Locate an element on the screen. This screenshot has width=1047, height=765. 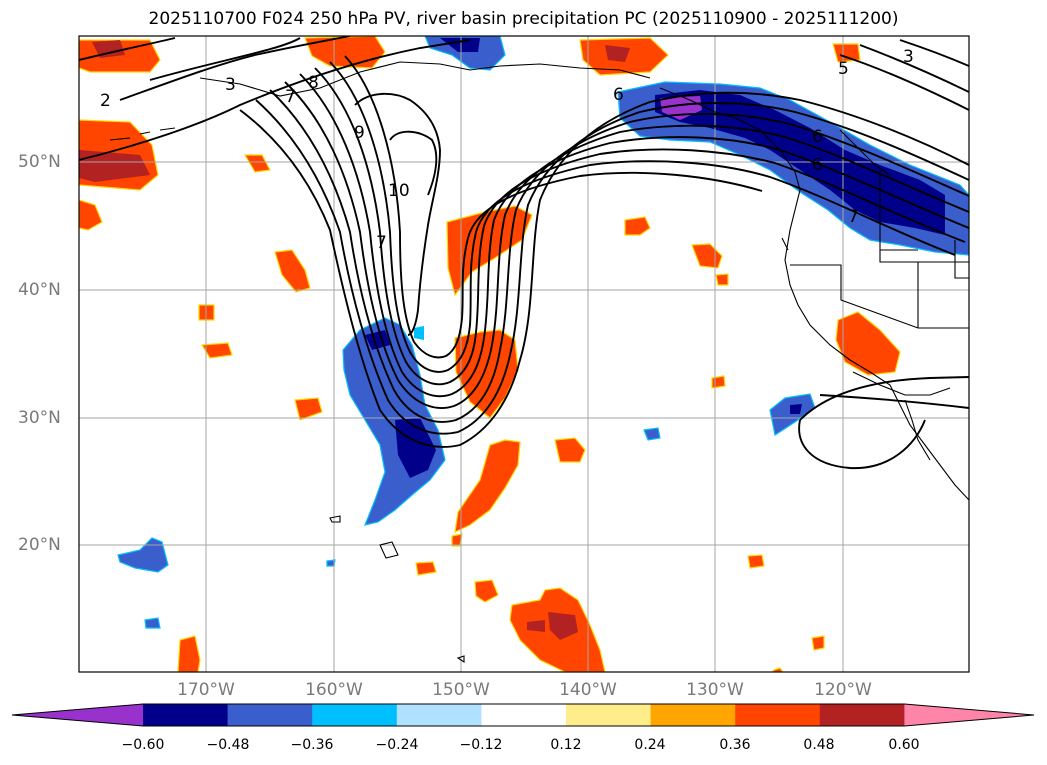
colorbar-tick: 0.48 is located at coordinates (819, 745).